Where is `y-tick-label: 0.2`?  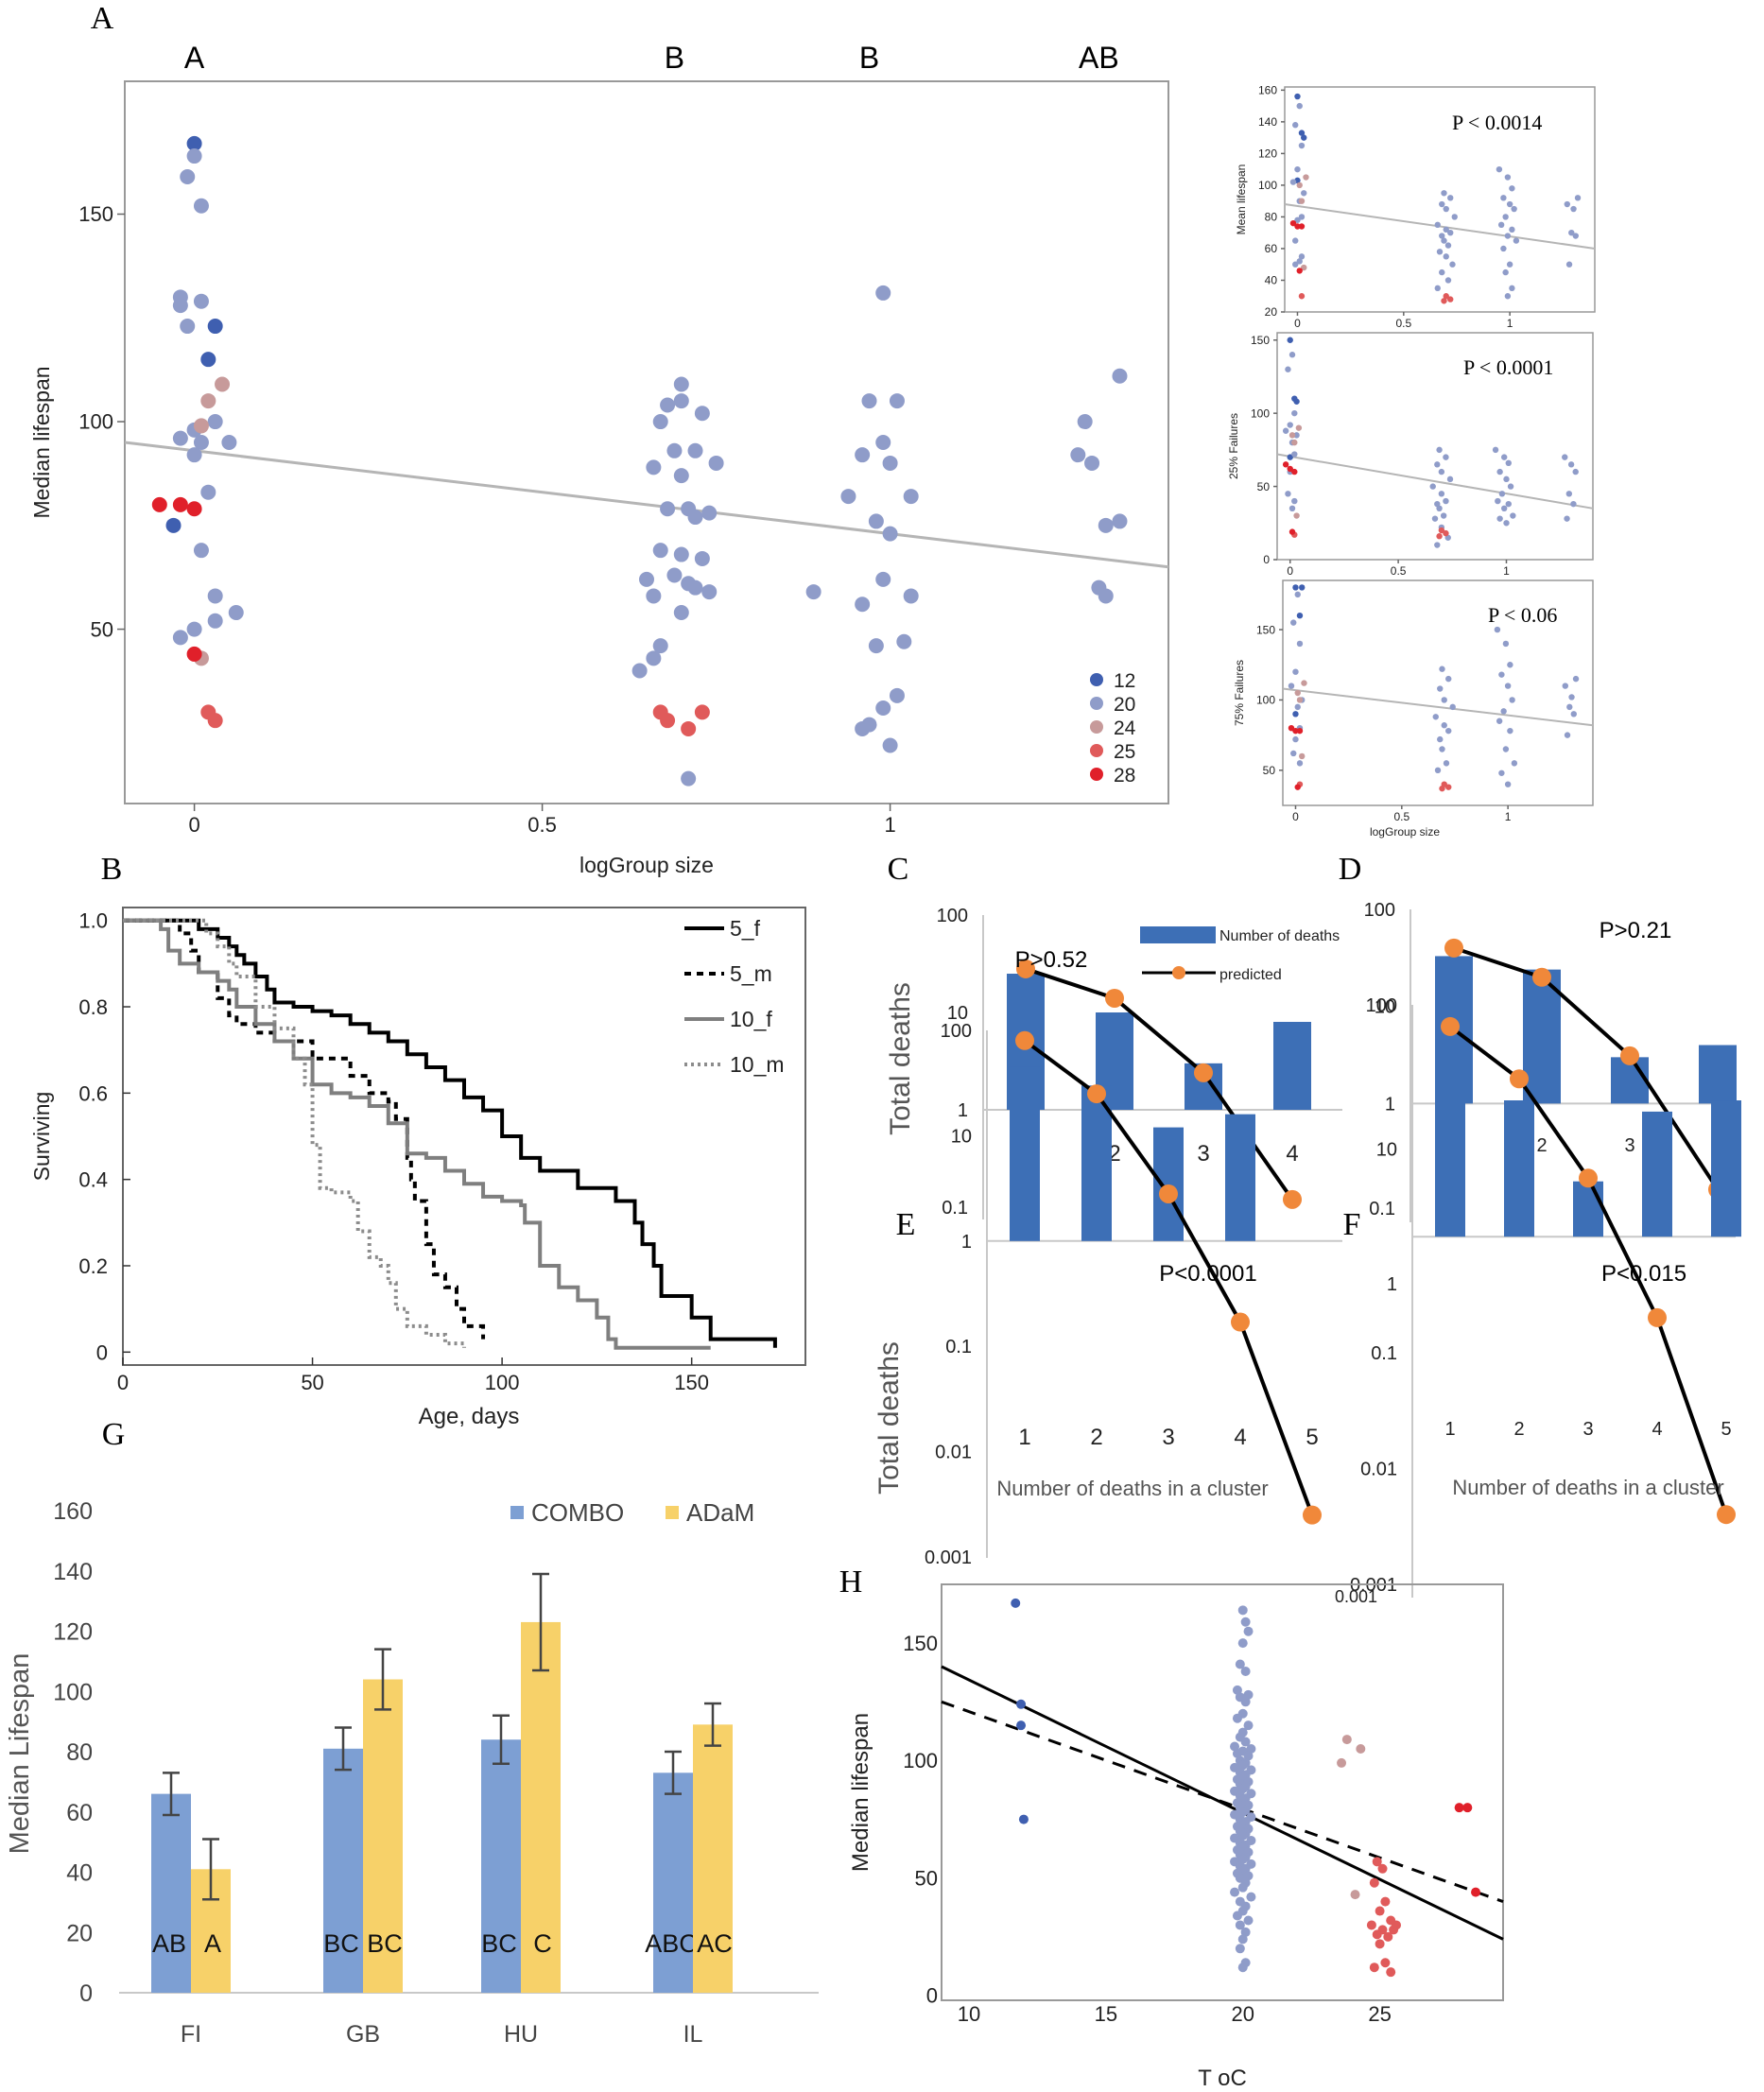 y-tick-label: 0.2 is located at coordinates (93, 1266).